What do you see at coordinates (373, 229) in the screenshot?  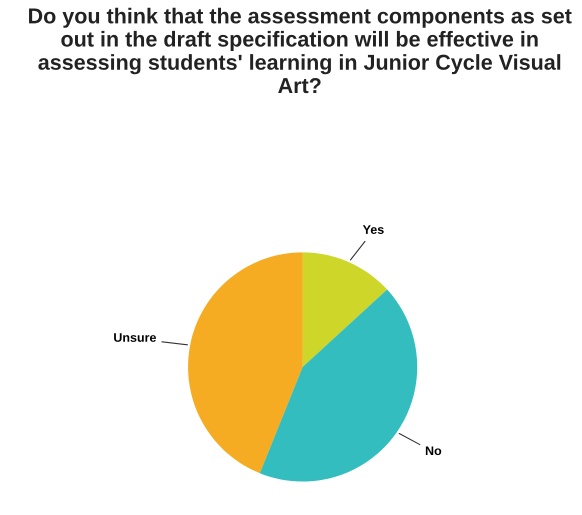 I see `slice-label: Yes` at bounding box center [373, 229].